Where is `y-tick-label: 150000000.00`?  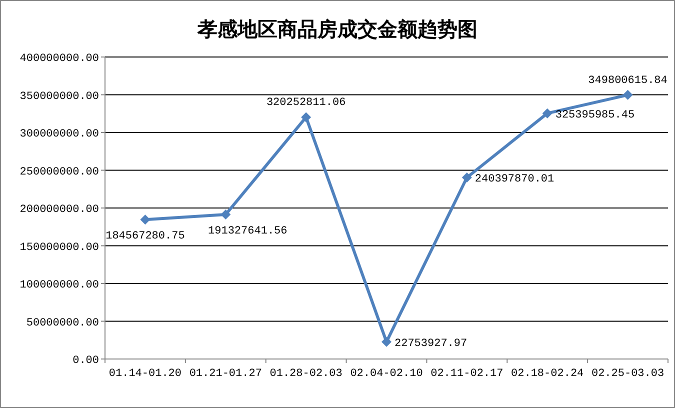
y-tick-label: 150000000.00 is located at coordinates (59, 248).